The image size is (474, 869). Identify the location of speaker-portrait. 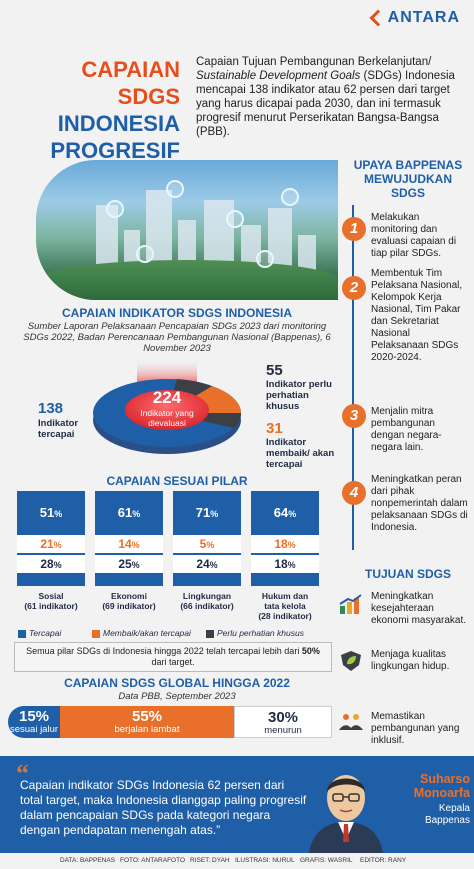
(346, 814).